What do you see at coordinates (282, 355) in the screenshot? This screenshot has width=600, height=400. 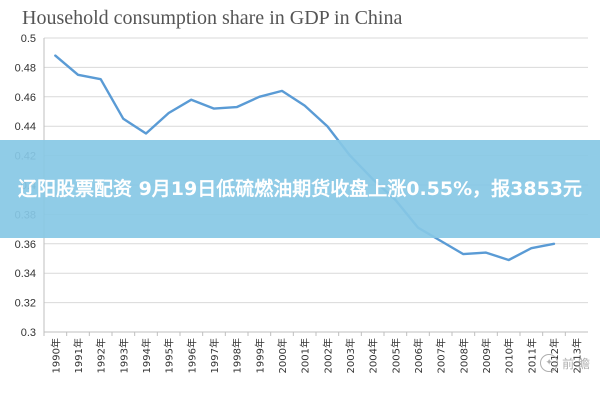 I see `x-tick-label: 2000年` at bounding box center [282, 355].